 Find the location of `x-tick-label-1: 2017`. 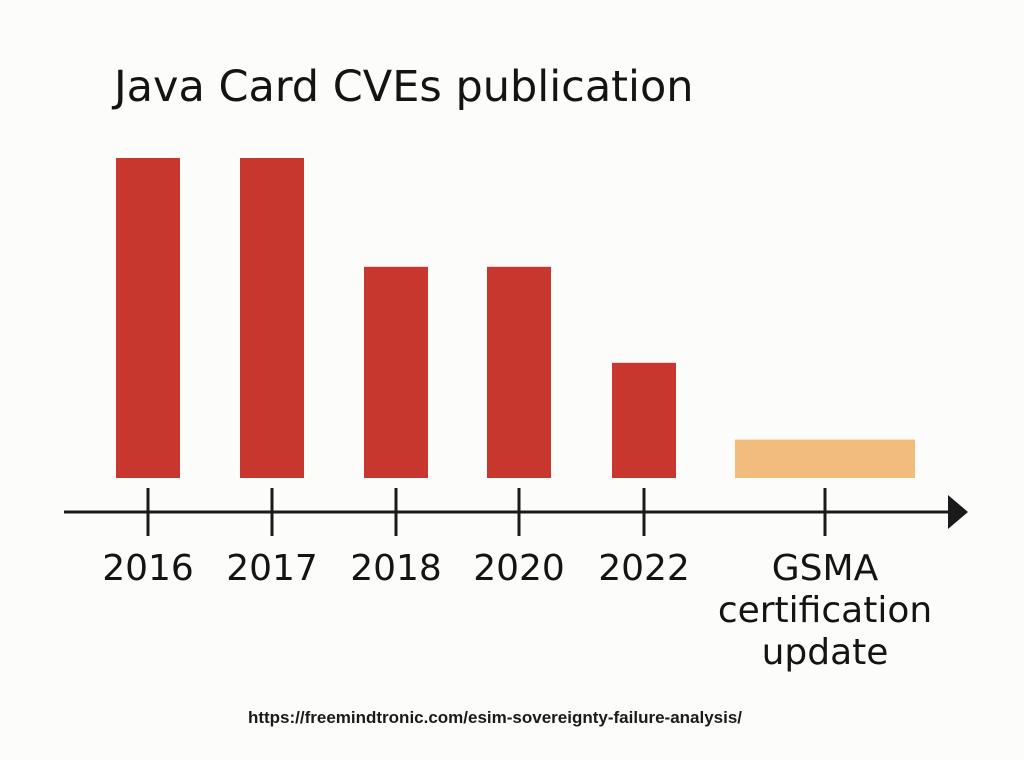

x-tick-label-1: 2017 is located at coordinates (272, 568).